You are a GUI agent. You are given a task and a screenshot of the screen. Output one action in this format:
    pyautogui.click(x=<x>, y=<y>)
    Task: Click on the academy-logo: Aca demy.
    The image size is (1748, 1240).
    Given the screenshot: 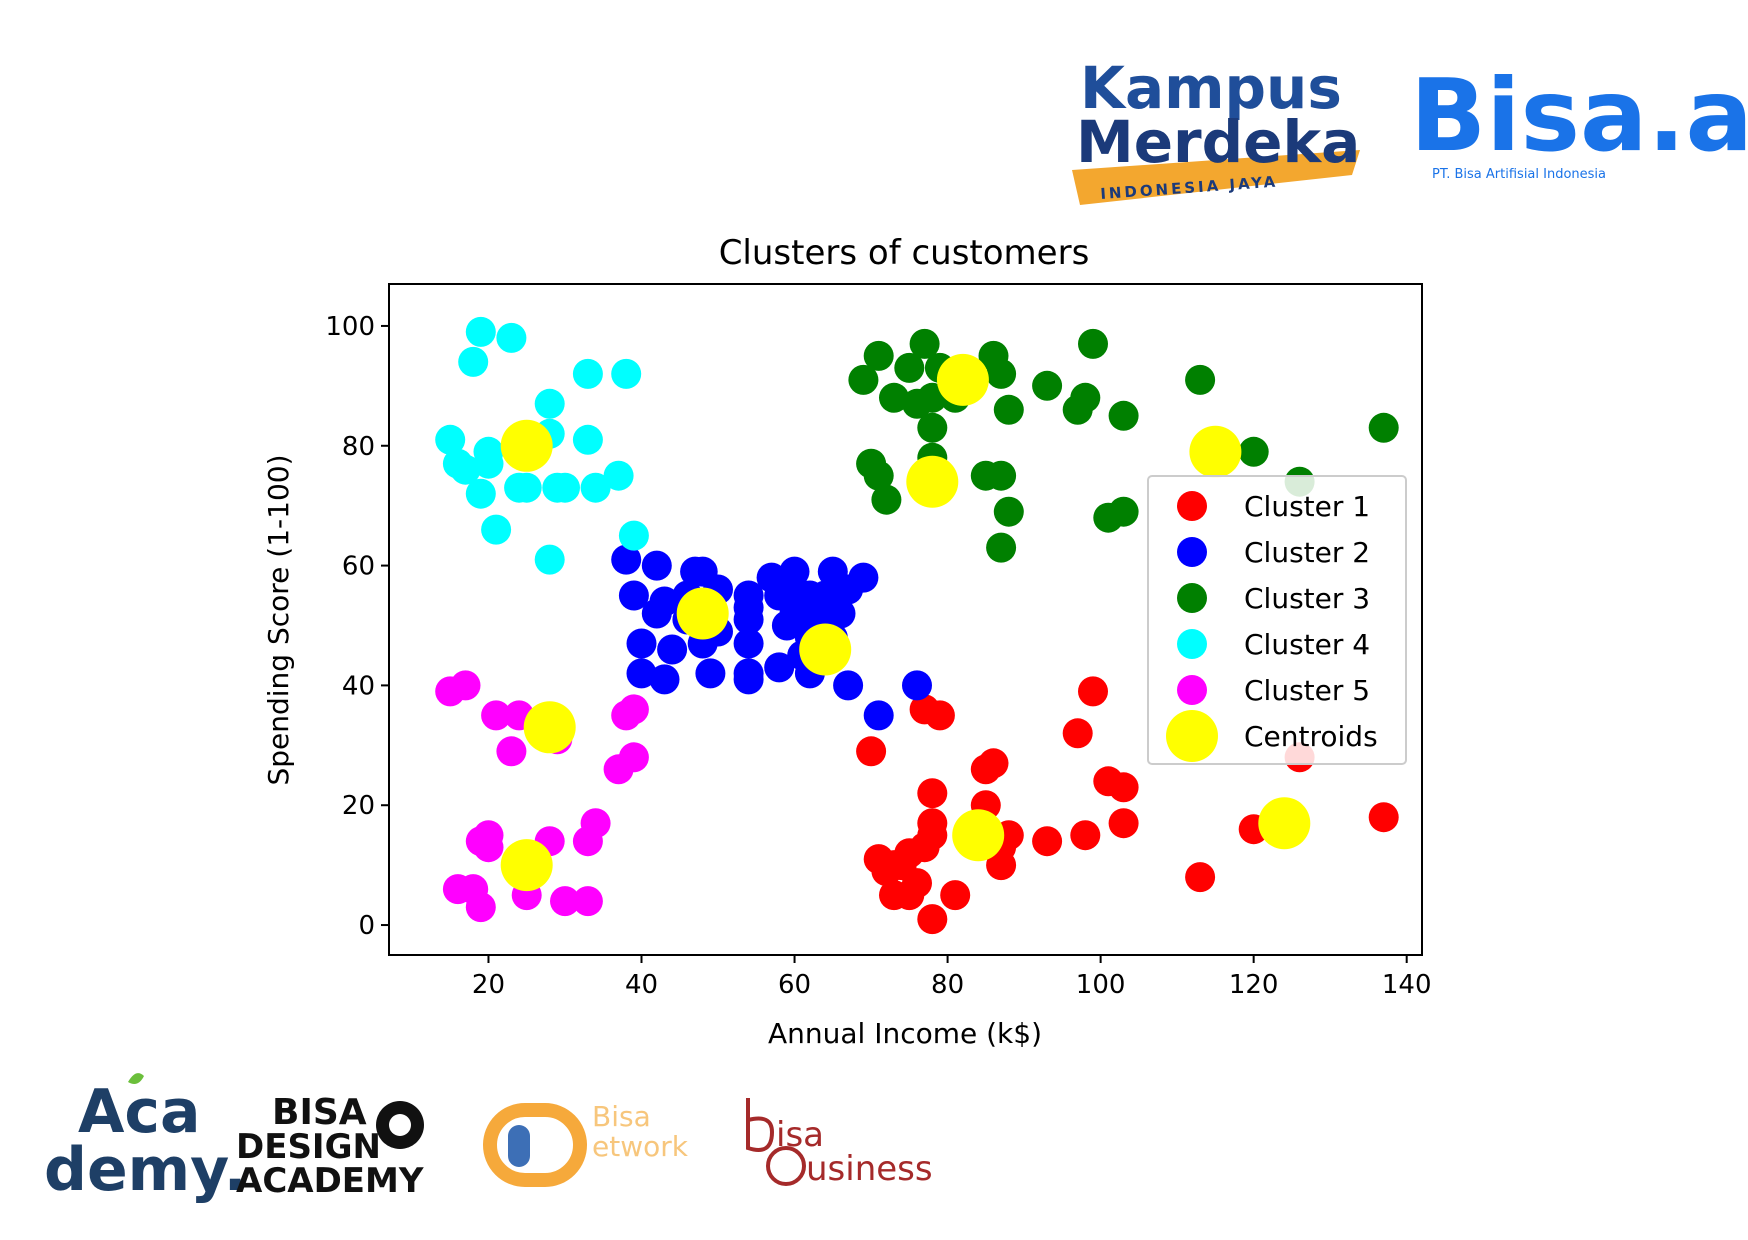 What is the action you would take?
    pyautogui.click(x=145, y=1139)
    